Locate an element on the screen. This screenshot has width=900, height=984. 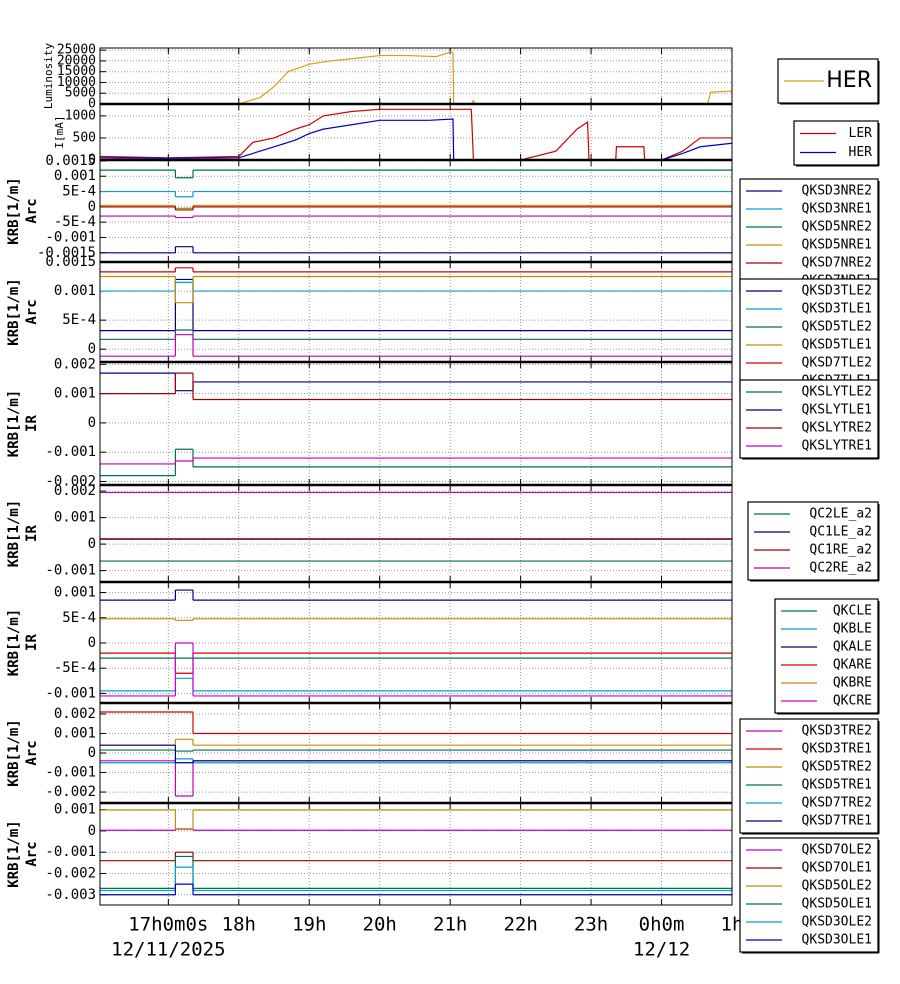
legend-label: QKALE is located at coordinates (852, 647).